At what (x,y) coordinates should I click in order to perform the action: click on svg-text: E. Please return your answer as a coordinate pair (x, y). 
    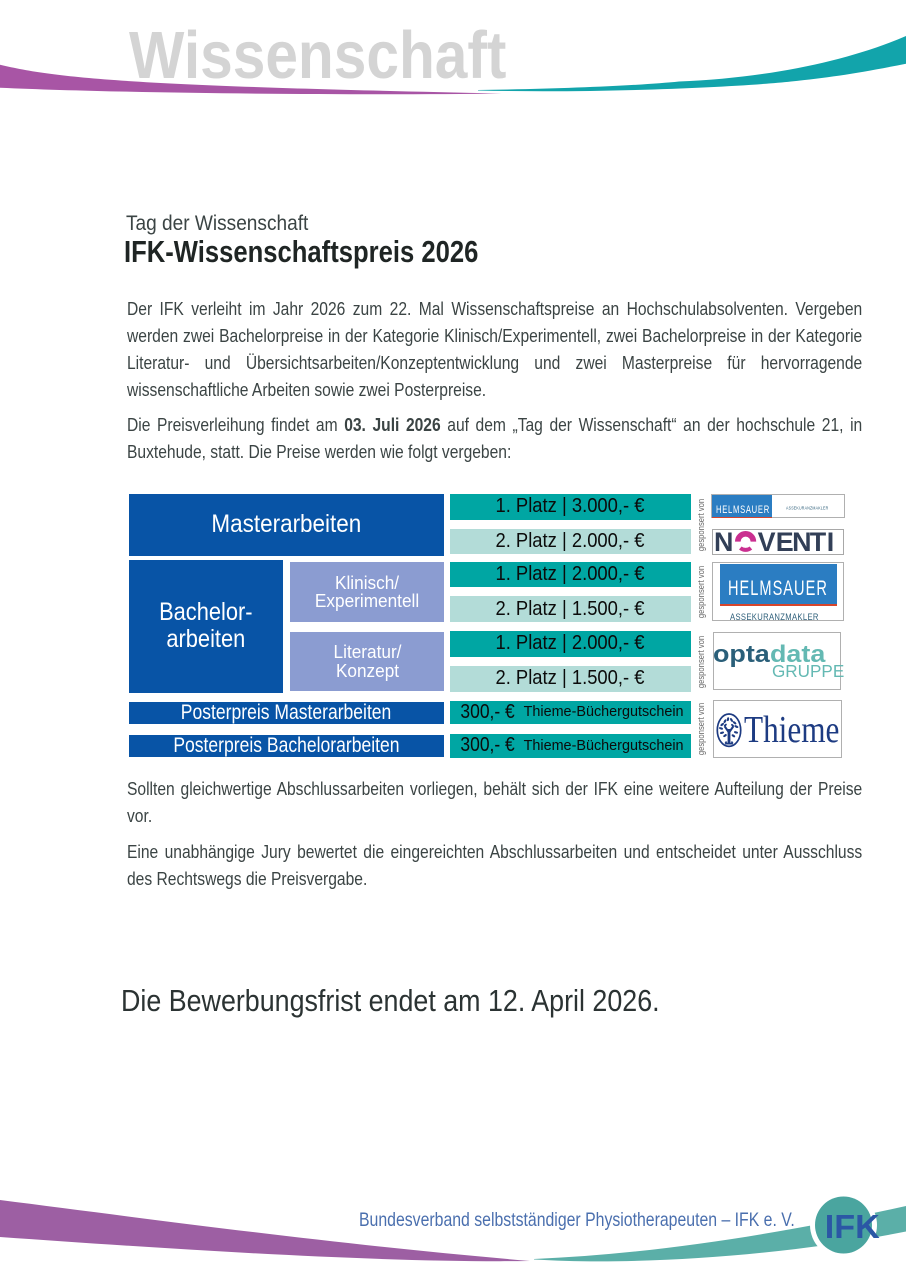
    Looking at the image, I should click on (785, 542).